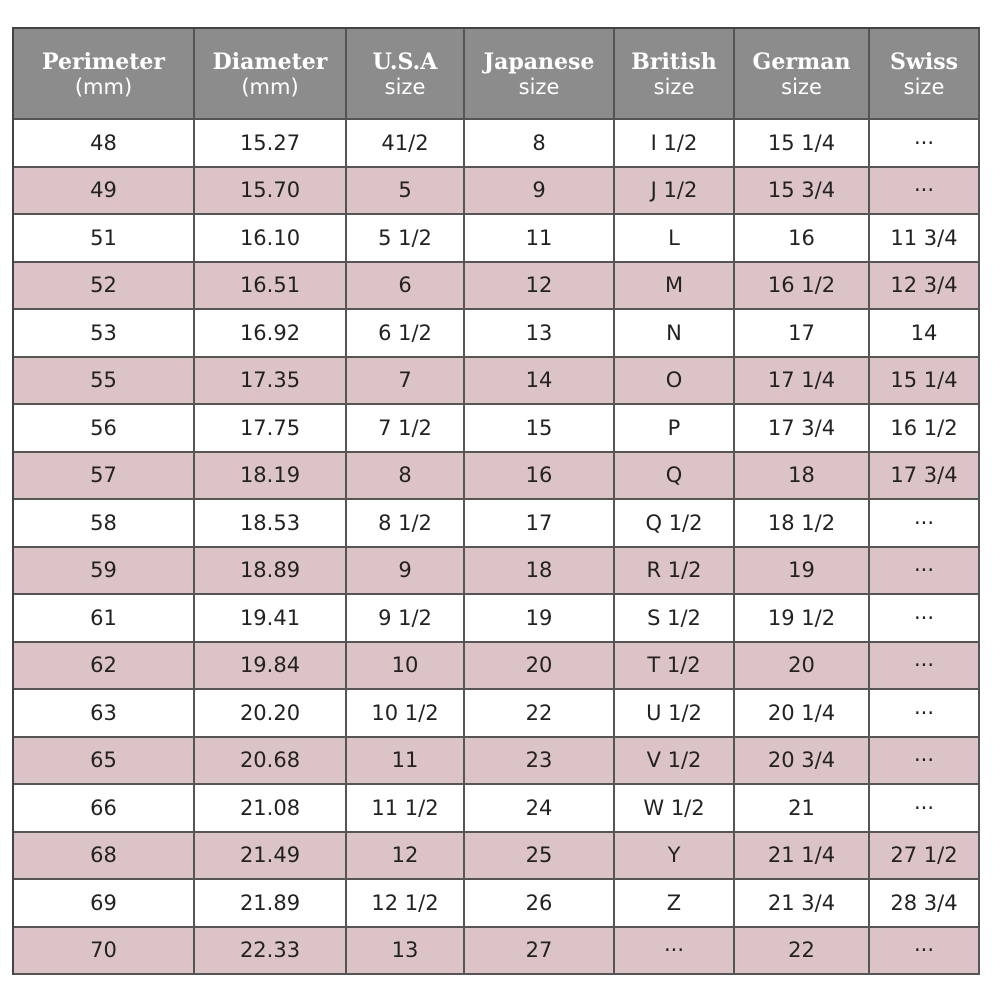 This screenshot has width=1000, height=1000. I want to click on cell-text: 20, so click(539, 665).